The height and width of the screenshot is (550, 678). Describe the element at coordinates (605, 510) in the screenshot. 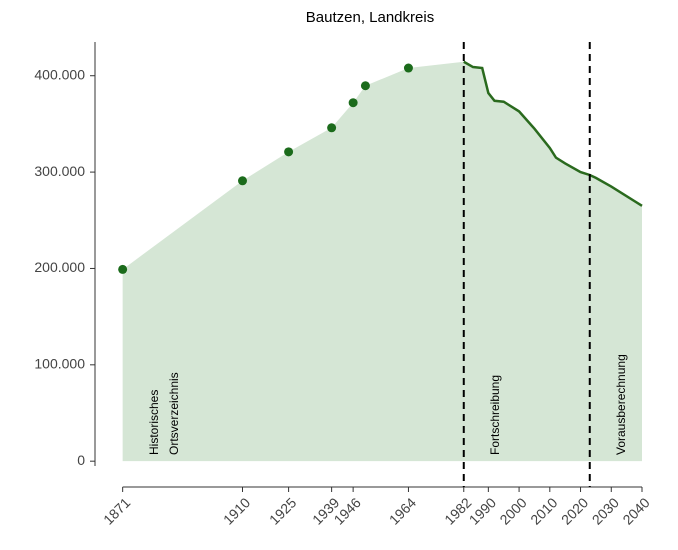

I see `x-tick-label: 2030` at that location.